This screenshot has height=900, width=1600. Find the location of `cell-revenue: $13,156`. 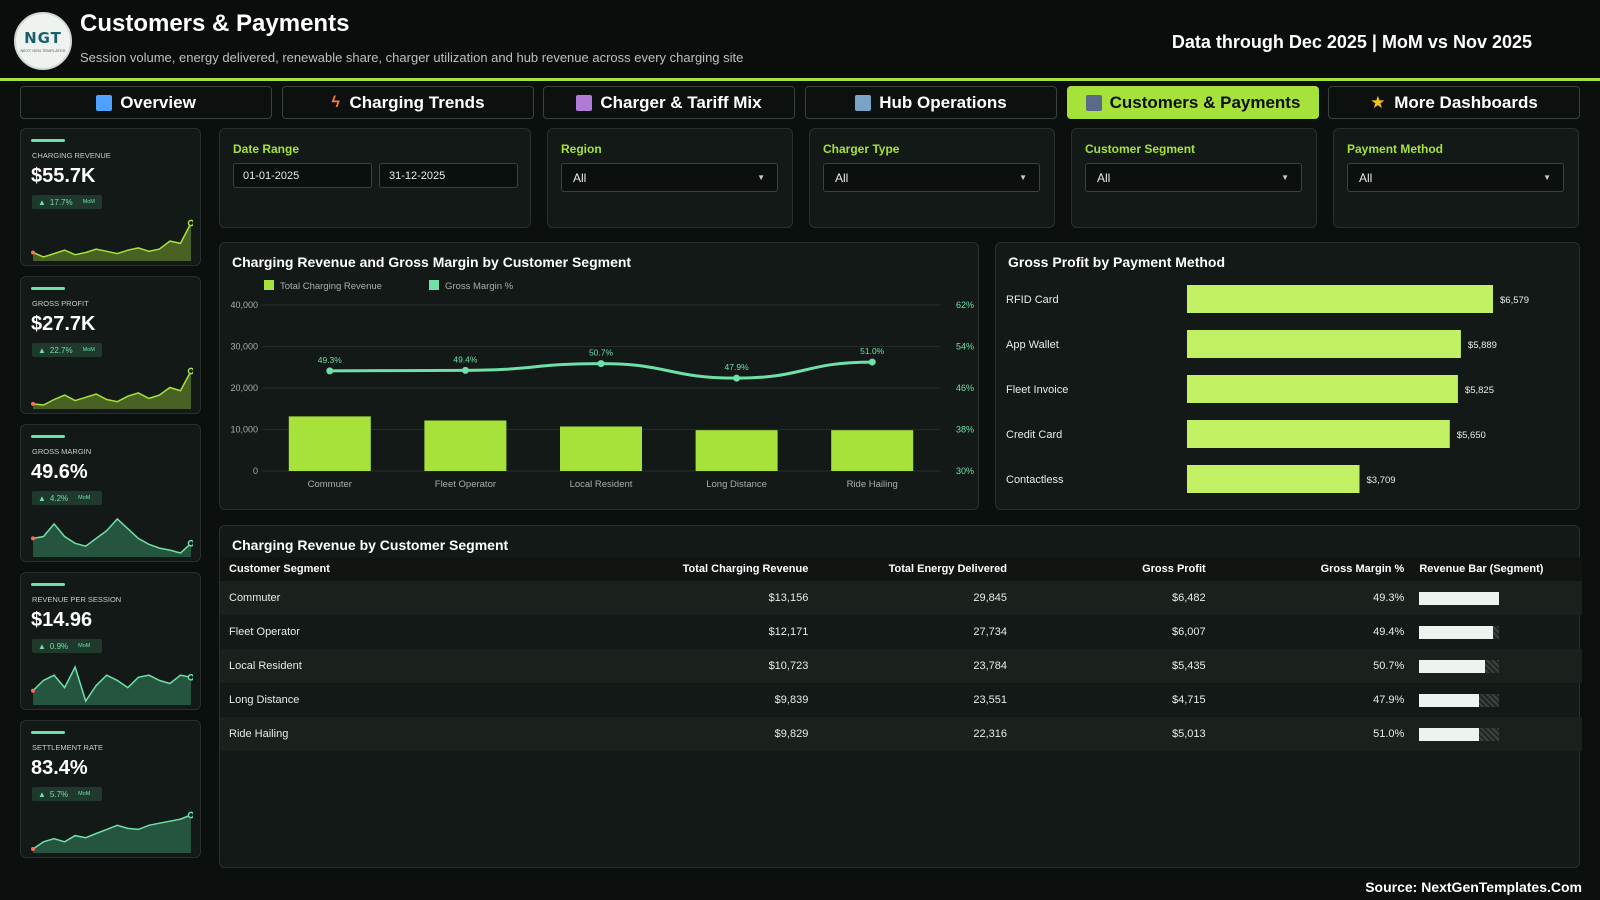

cell-revenue: $13,156 is located at coordinates (788, 598).